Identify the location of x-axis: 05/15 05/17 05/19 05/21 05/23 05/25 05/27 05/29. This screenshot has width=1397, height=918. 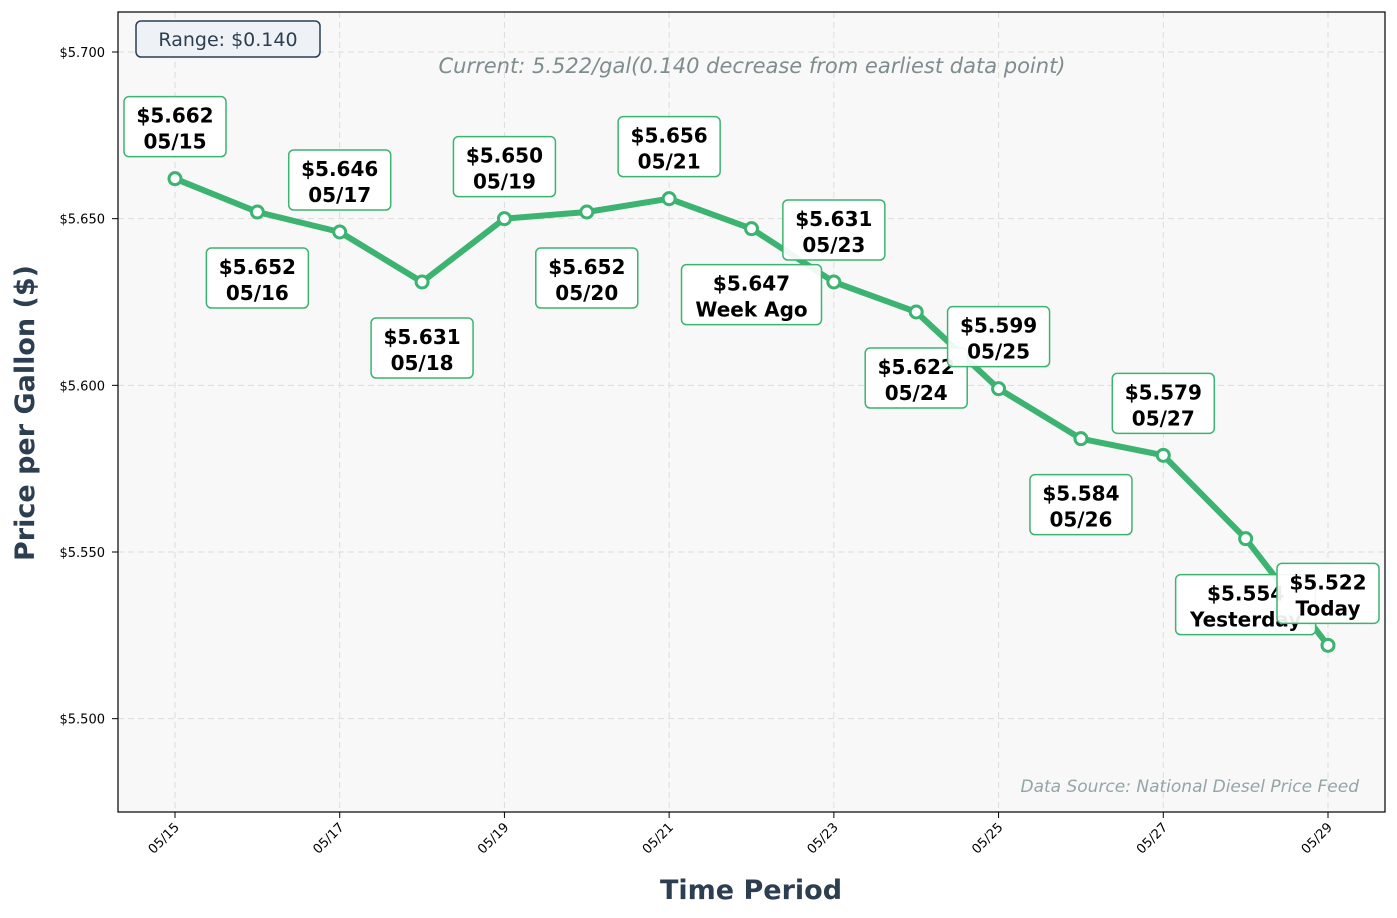
(741, 834).